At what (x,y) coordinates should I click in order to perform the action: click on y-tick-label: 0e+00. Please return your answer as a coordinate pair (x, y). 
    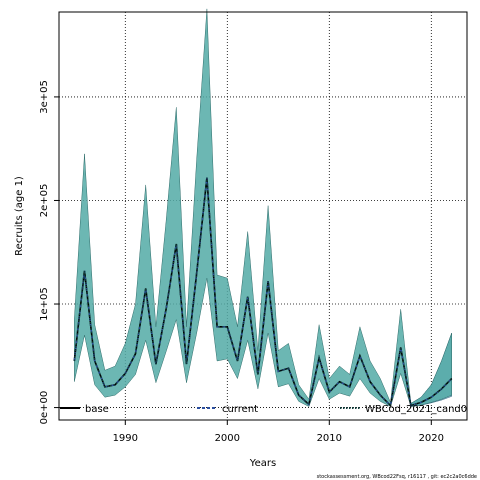
    Looking at the image, I should click on (44, 408).